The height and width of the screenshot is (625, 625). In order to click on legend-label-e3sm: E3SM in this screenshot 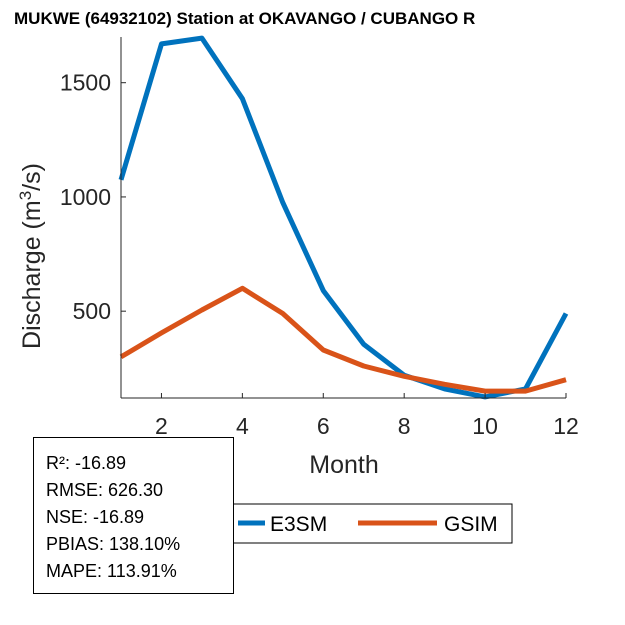, I will do `click(298, 524)`.